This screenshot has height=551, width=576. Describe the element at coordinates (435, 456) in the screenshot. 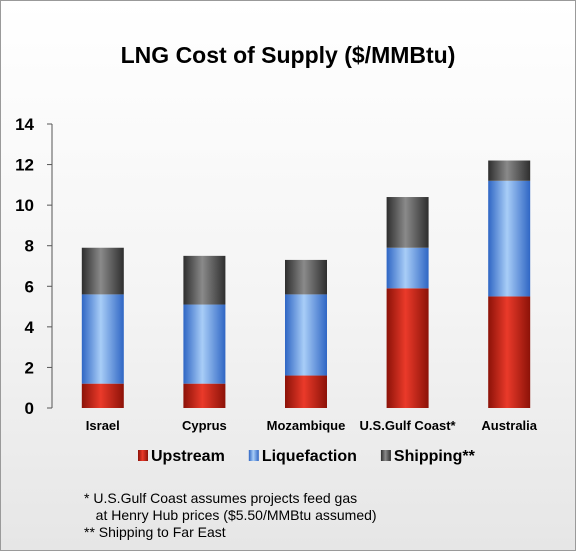

I see `legend-label-shipping: Shipping**` at that location.